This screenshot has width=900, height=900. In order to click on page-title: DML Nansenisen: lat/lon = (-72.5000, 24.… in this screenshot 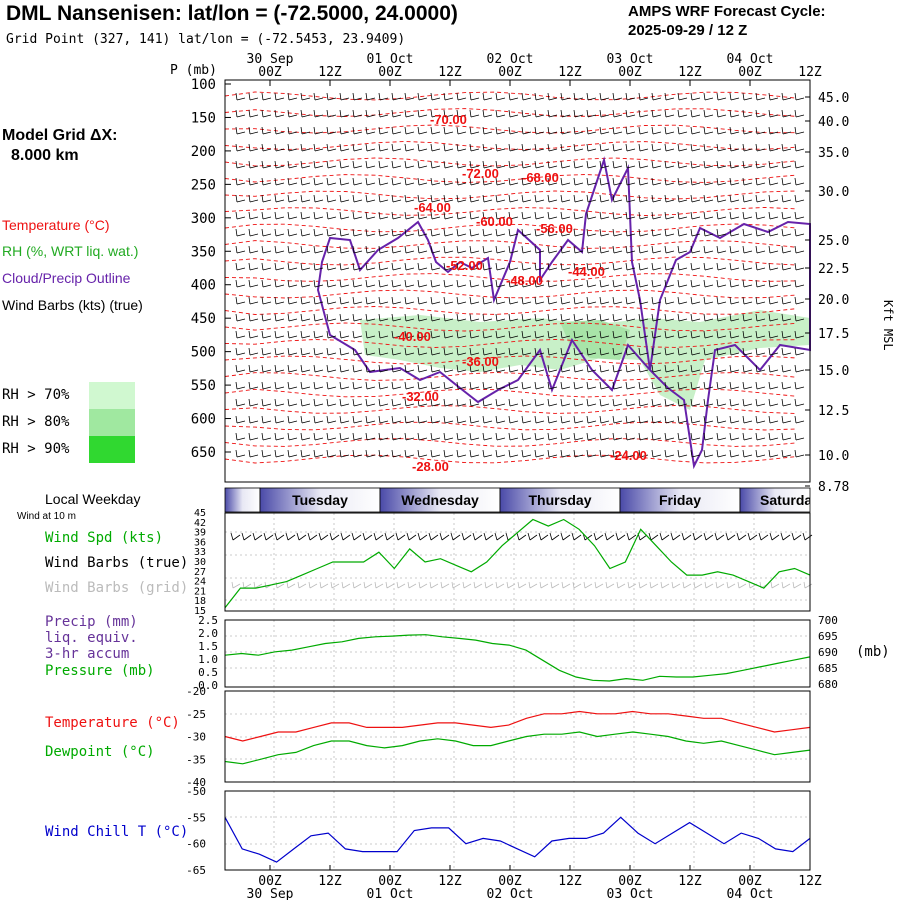, I will do `click(232, 13)`.